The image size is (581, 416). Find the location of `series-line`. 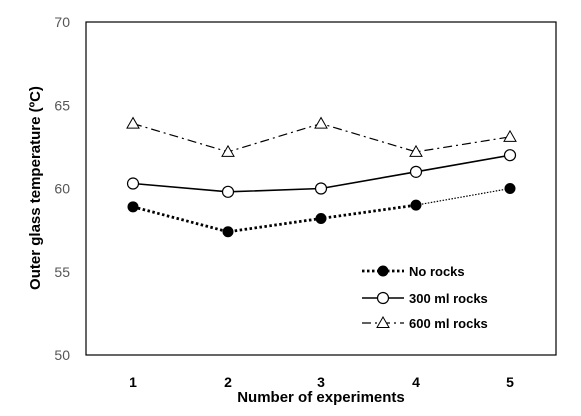

series-line is located at coordinates (274, 218).